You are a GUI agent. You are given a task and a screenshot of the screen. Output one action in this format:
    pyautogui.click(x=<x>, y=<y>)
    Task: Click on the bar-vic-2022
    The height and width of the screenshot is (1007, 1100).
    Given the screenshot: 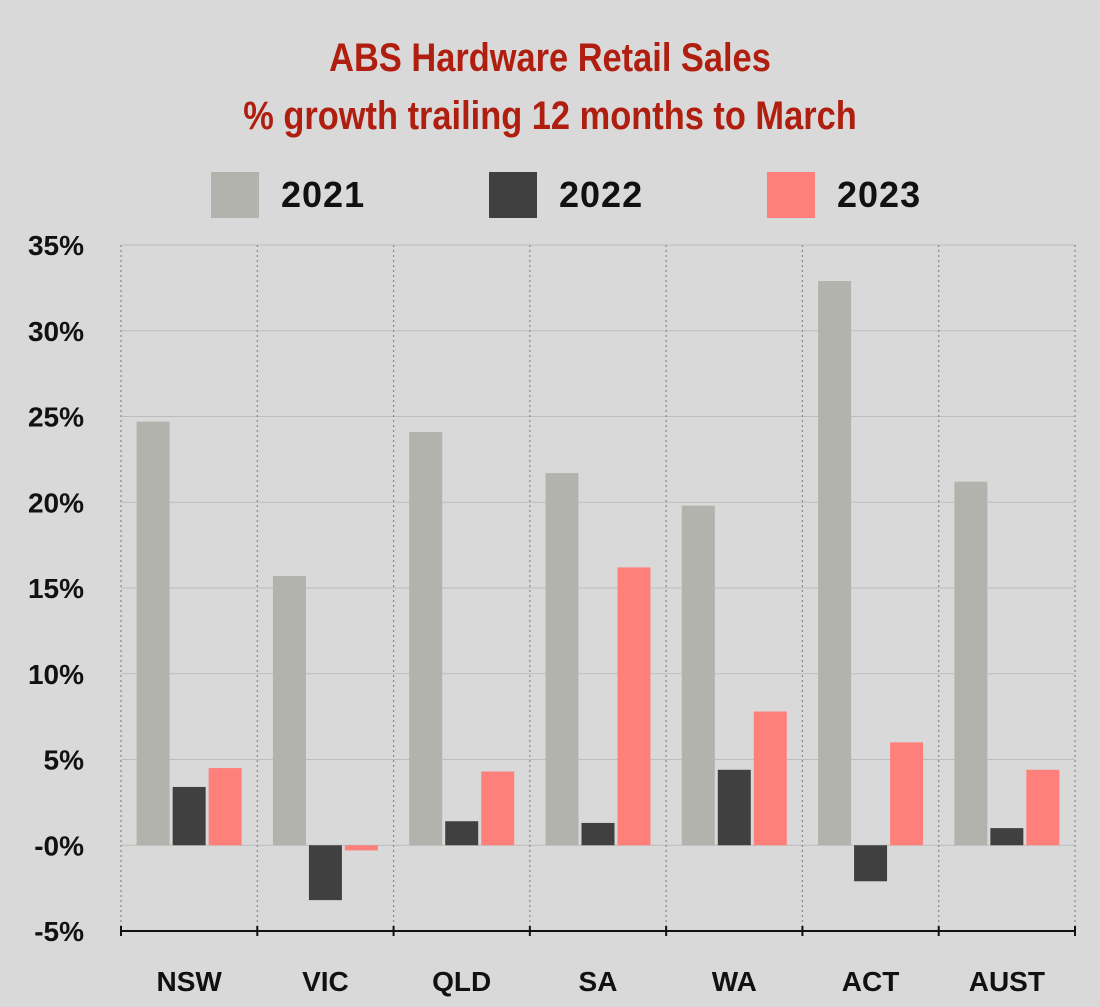 What is the action you would take?
    pyautogui.click(x=325, y=873)
    